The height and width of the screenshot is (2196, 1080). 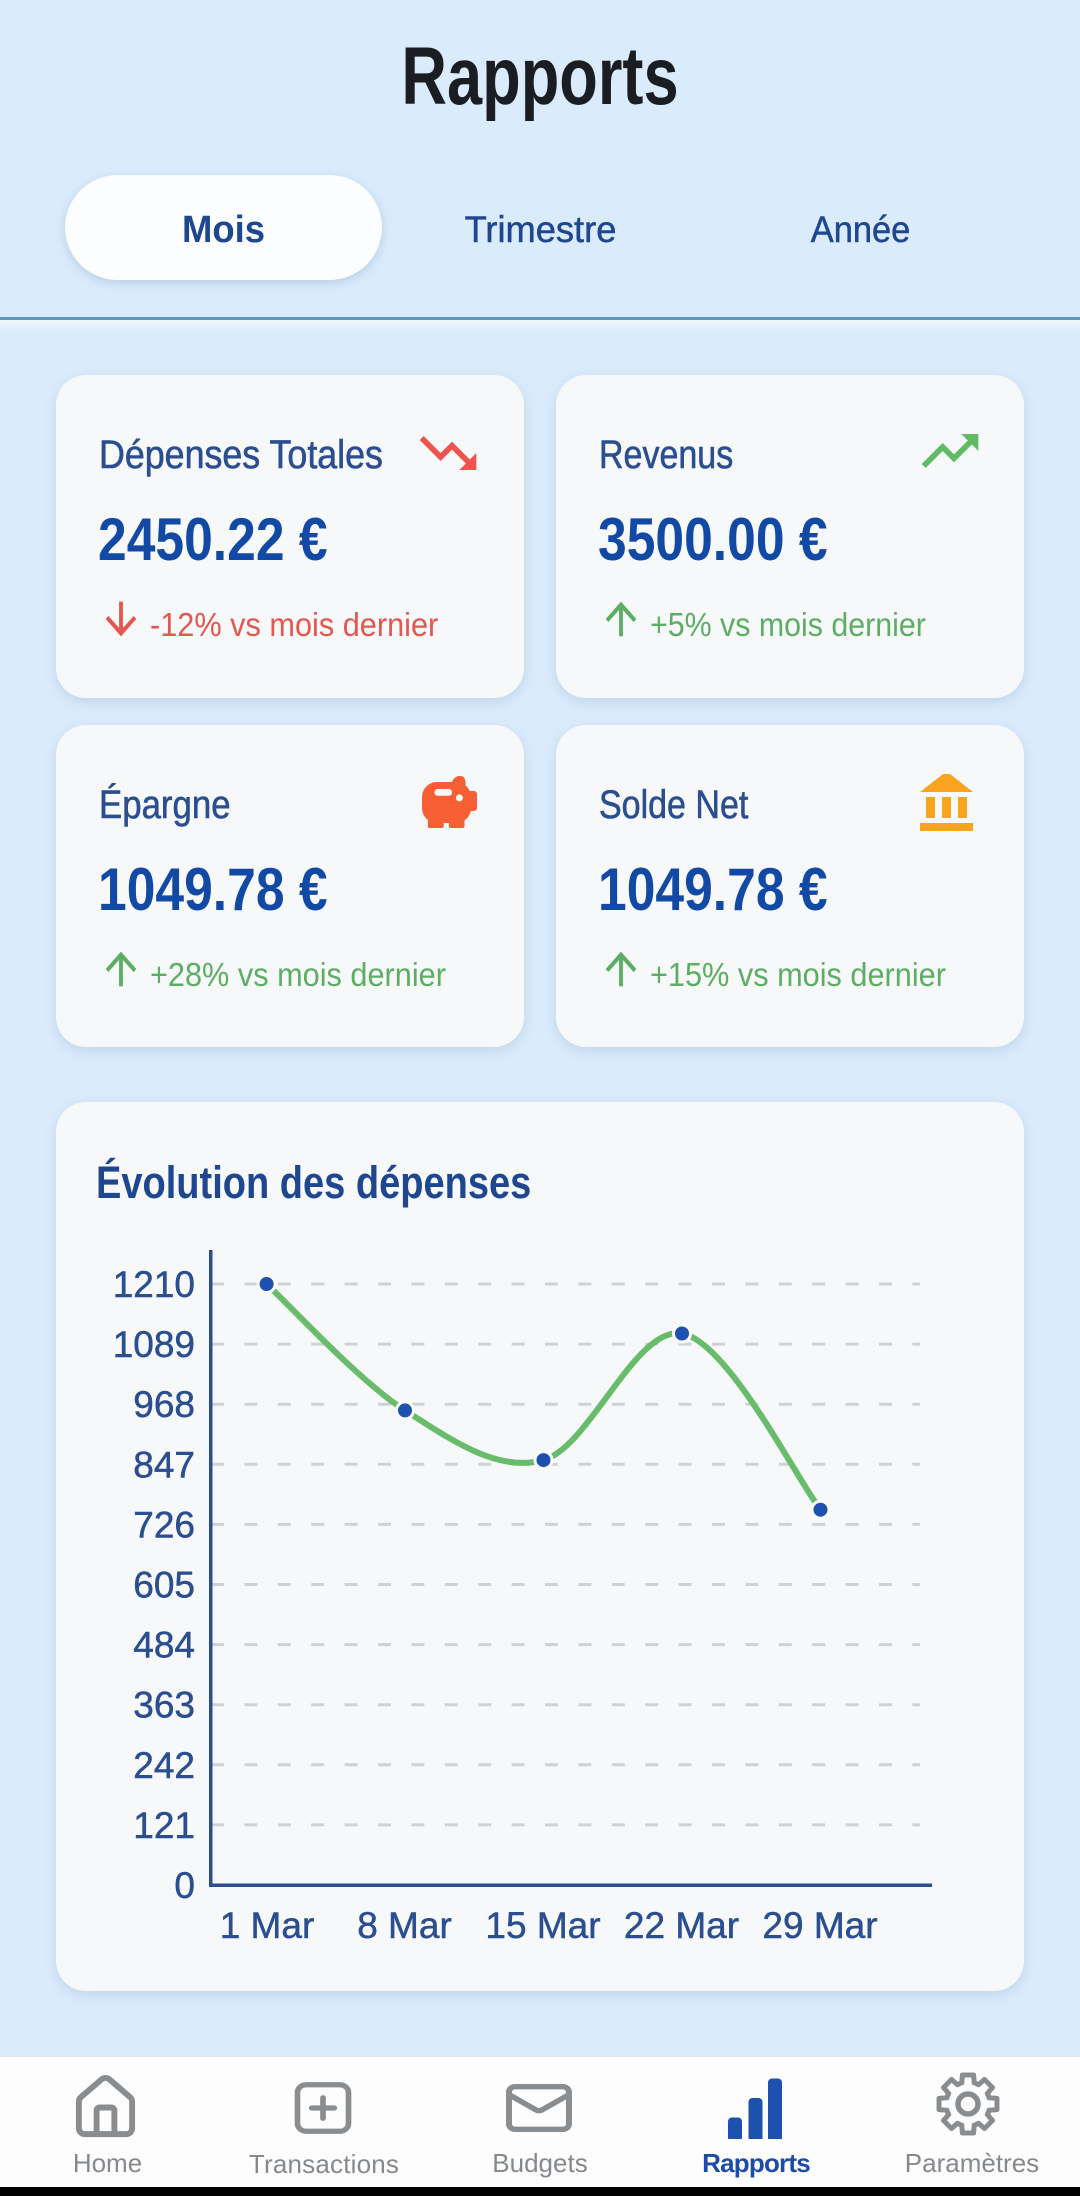 What do you see at coordinates (164, 1825) in the screenshot?
I see `svg-text: 121` at bounding box center [164, 1825].